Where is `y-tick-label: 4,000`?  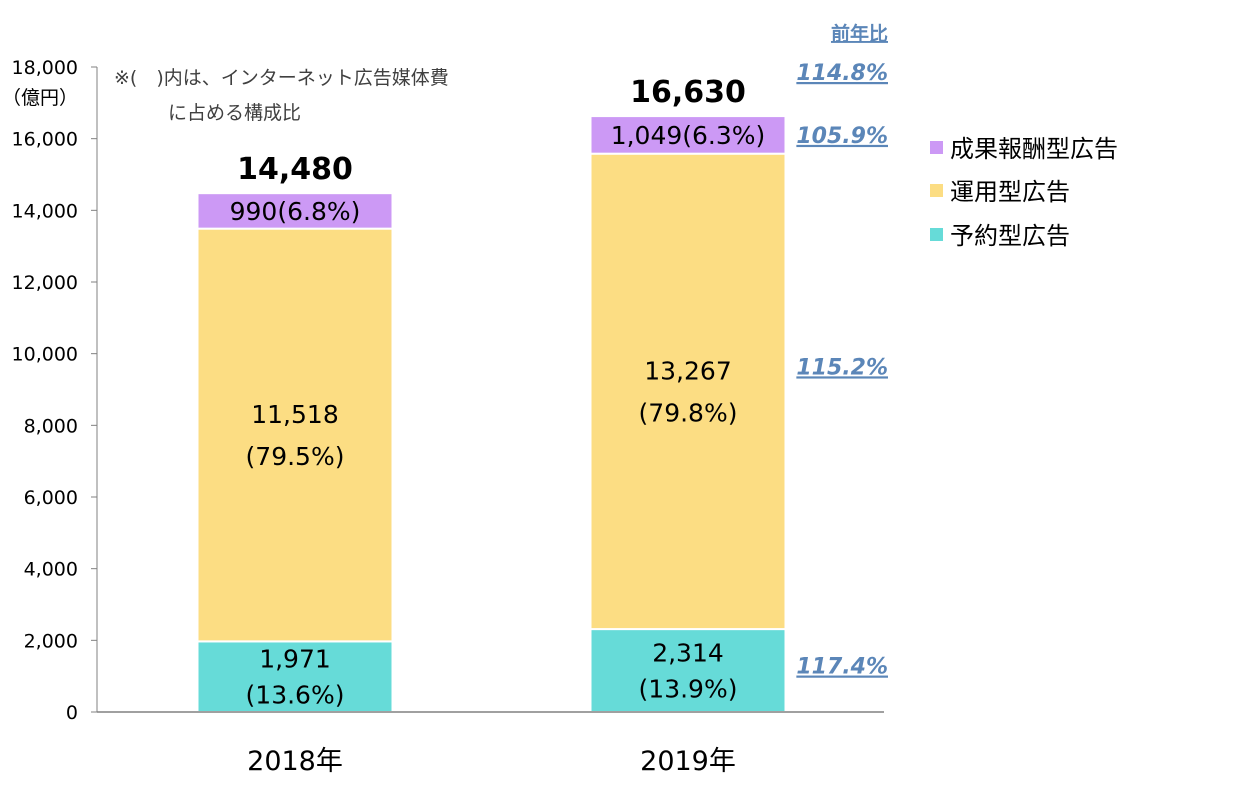
y-tick-label: 4,000 is located at coordinates (51, 570).